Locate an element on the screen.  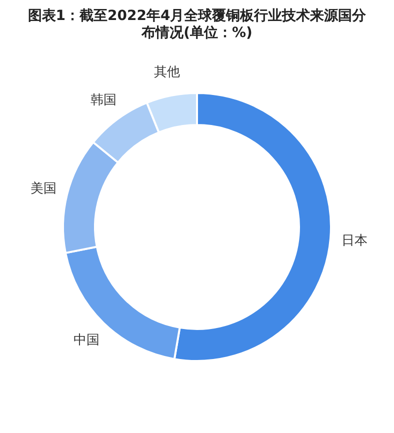
chart-title: 图表1：截至2022年4月全球覆铜板行业技术来源国分布情况(单位：%) is located at coordinates (197, 25).